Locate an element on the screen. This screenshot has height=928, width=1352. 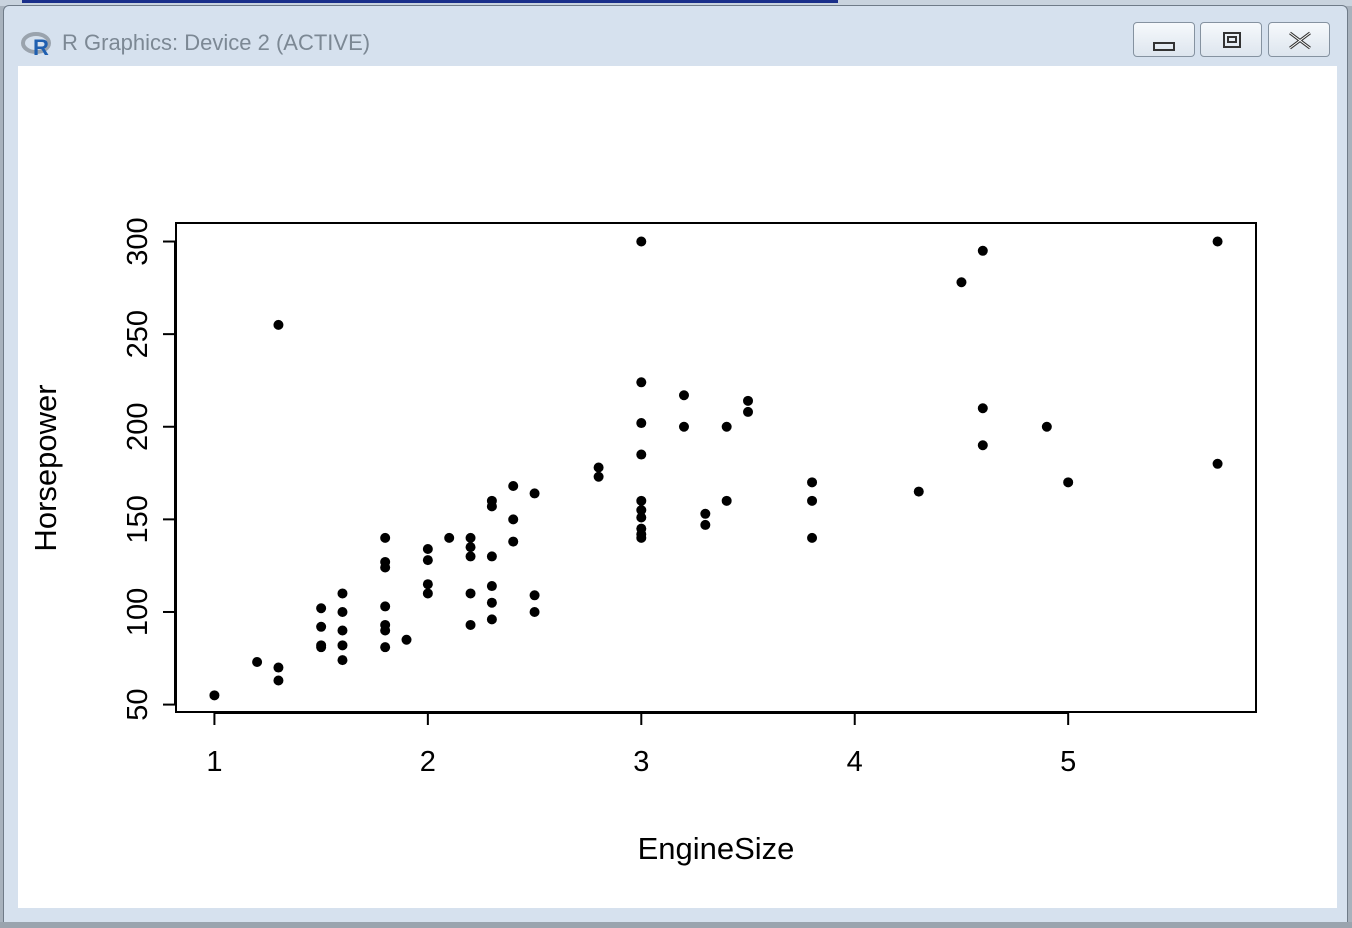
desktop-background-strip is located at coordinates (676, 3).